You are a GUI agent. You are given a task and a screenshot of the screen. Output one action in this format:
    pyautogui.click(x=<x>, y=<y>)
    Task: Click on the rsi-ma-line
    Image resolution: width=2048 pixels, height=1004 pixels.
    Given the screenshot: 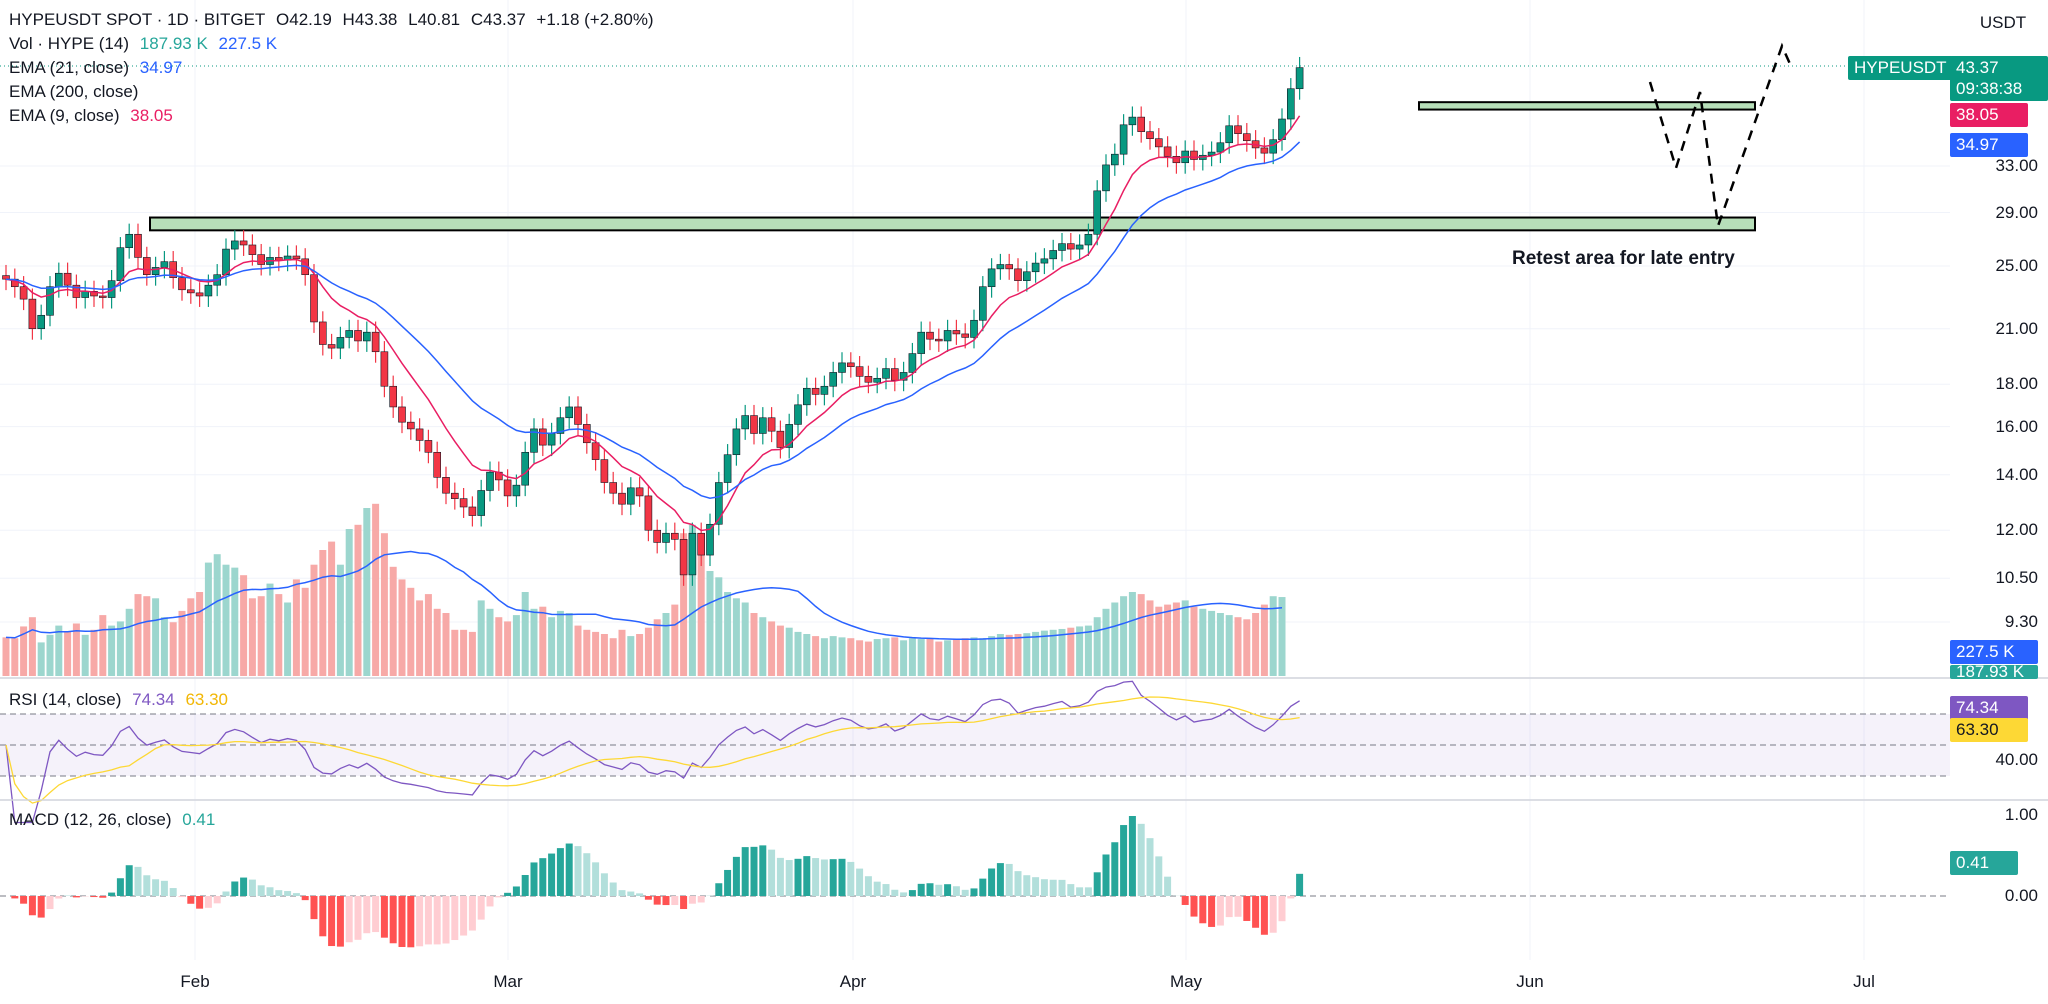 What is the action you would take?
    pyautogui.click(x=652, y=750)
    